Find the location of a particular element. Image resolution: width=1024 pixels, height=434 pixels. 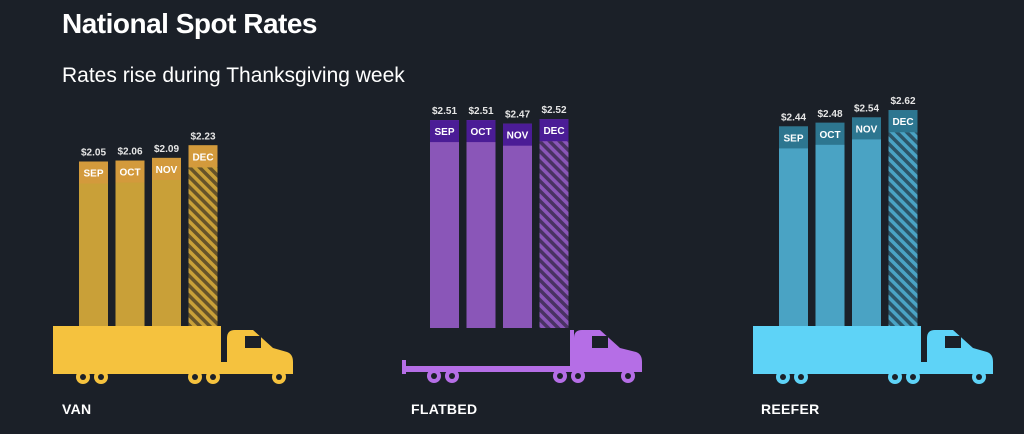

bar-month-label-reefer-oct: OCT is located at coordinates (829, 135).